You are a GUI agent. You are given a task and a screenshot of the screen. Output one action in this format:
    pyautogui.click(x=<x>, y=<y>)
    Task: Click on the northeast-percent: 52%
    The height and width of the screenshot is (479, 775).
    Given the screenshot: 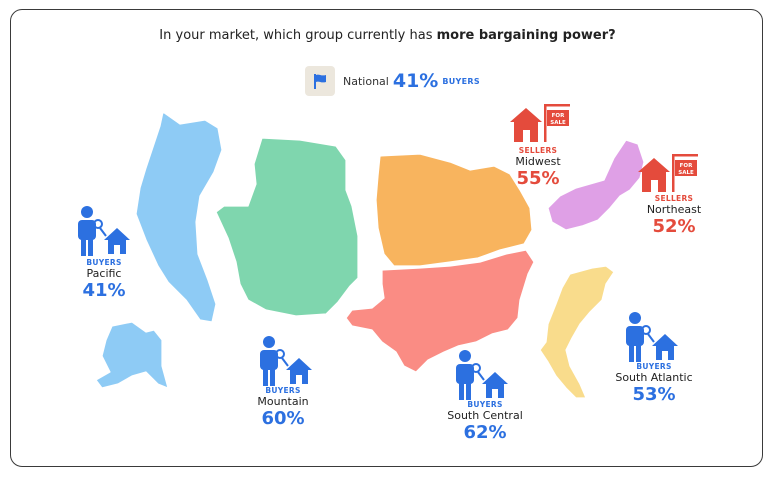 What is the action you would take?
    pyautogui.click(x=674, y=226)
    